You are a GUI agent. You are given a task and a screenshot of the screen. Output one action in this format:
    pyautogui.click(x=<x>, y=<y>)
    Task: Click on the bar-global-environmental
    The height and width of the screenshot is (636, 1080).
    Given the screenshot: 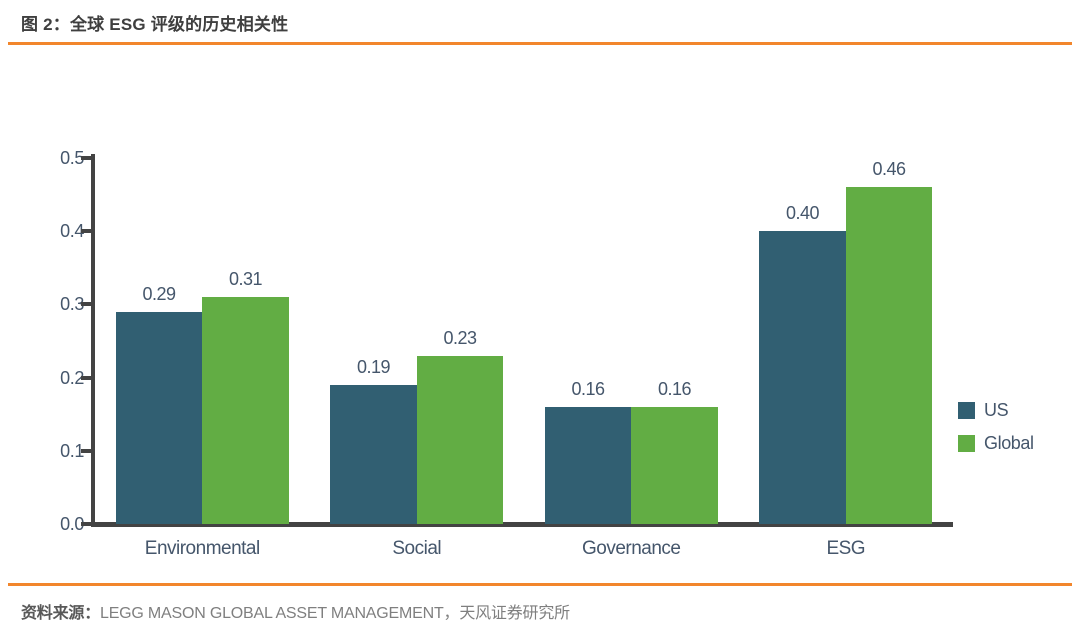 What is the action you would take?
    pyautogui.click(x=245, y=410)
    